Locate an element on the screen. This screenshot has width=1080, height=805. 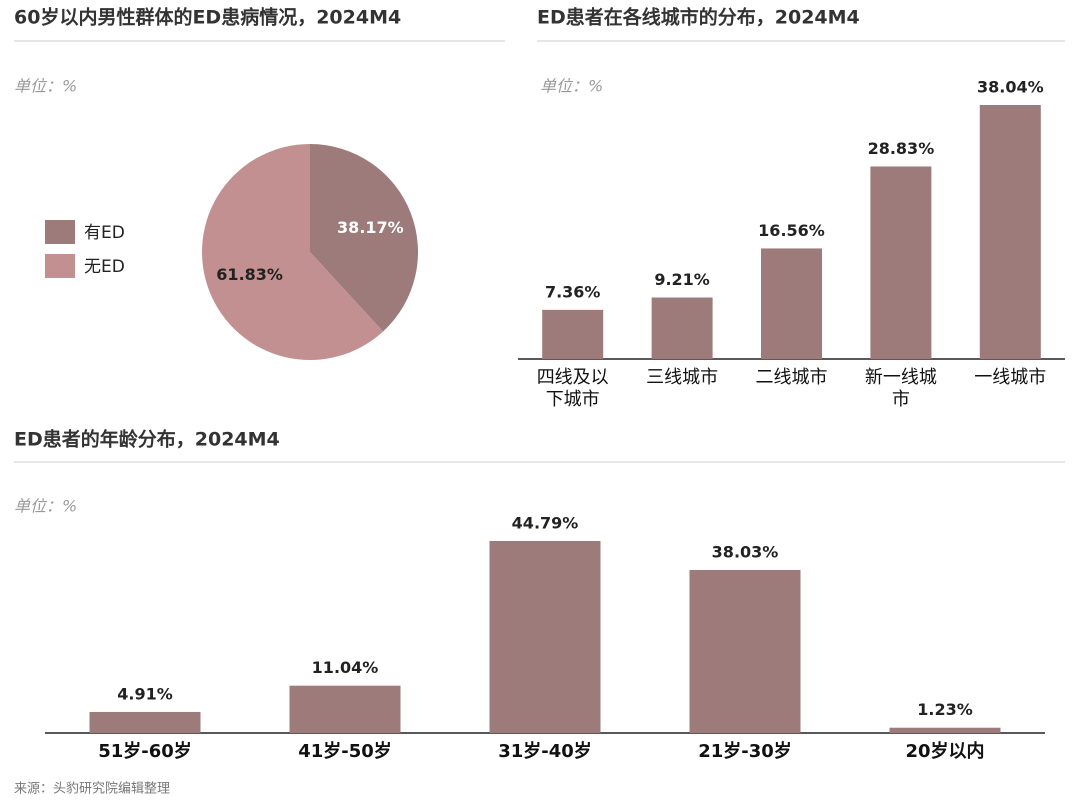
x-tick-label: 二线城市 is located at coordinates (791, 377).